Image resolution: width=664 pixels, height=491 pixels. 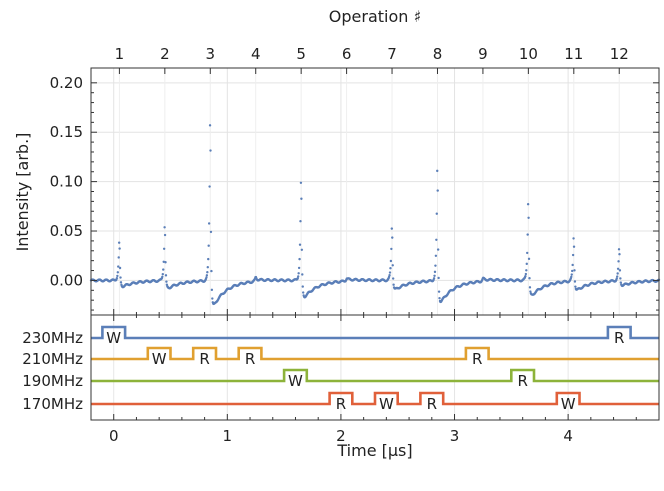 I want to click on y-tick-label: 0.00, so click(x=66, y=280).